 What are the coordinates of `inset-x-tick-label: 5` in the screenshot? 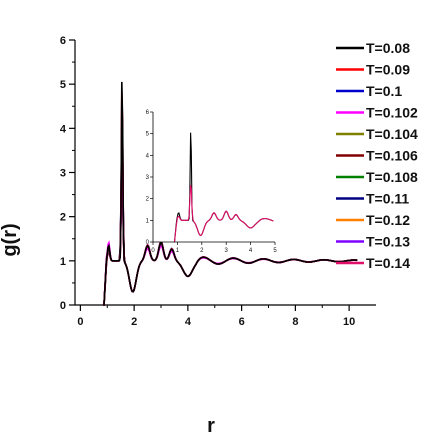 It's located at (275, 251).